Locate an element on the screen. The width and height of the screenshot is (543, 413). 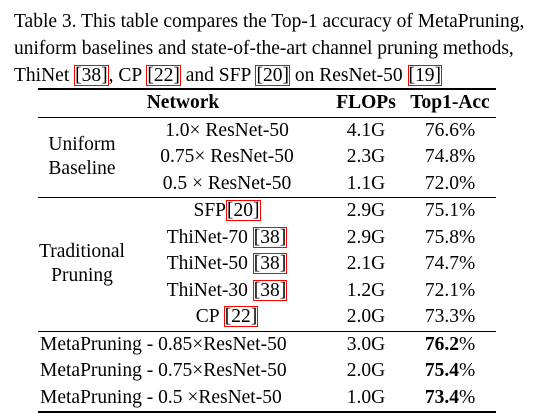
network-cell: 0.75× ResNet-50 is located at coordinates (227, 156).